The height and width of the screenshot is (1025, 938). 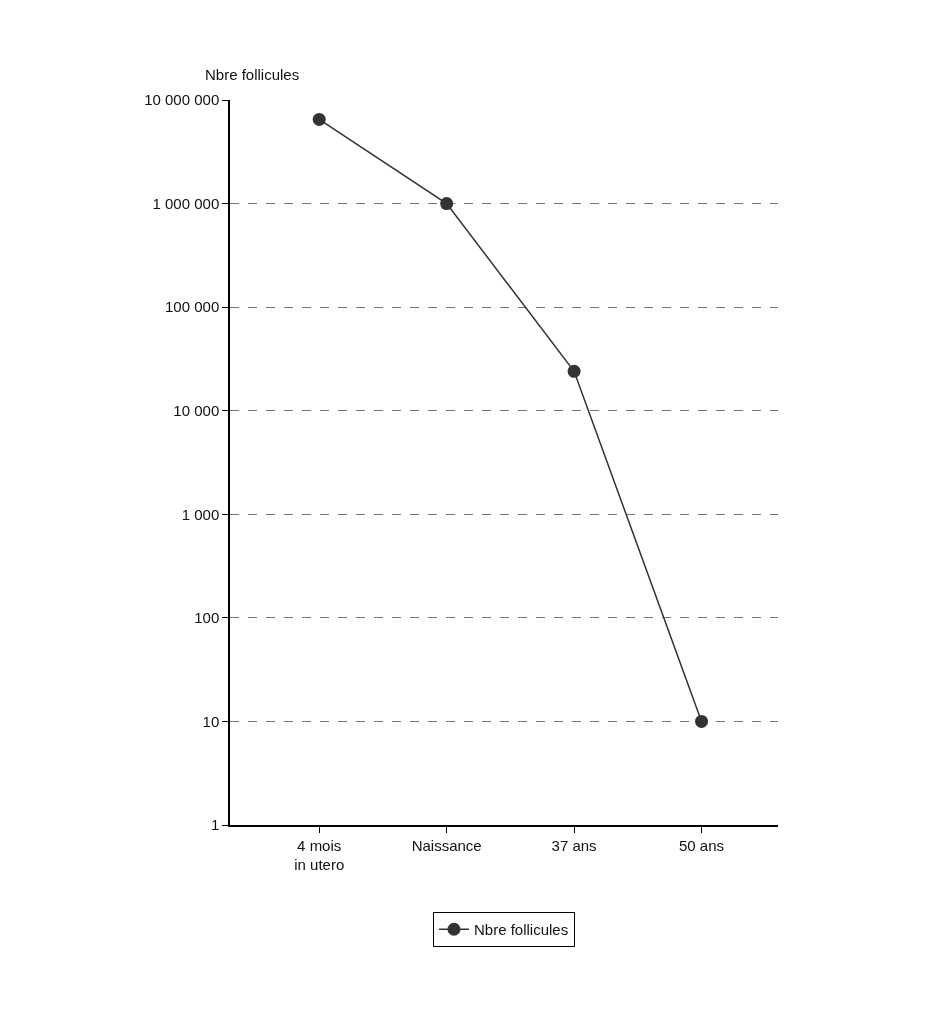 I want to click on y-tick-label: 100 000, so click(x=192, y=307).